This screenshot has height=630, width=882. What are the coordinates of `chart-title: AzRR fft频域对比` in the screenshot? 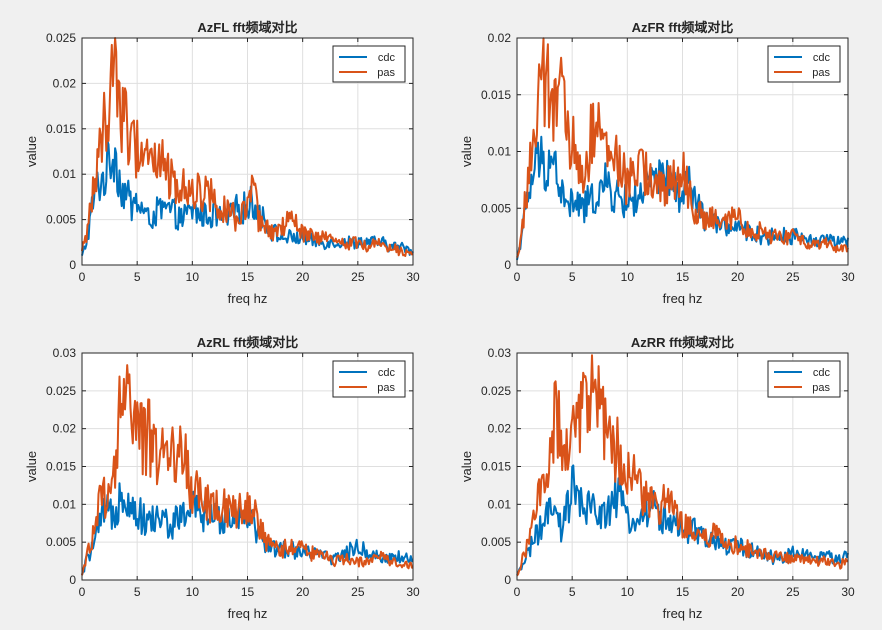 It's located at (682, 342).